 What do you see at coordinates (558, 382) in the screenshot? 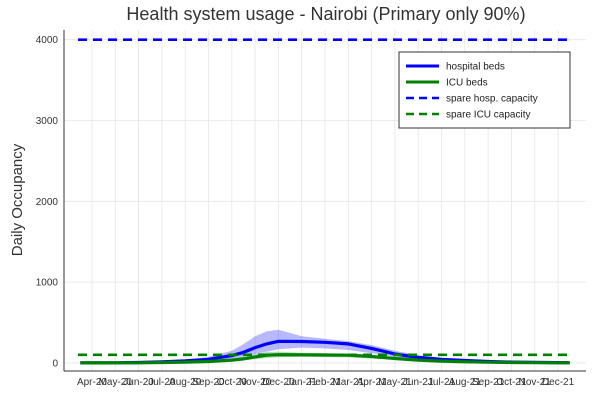
I see `x-tick-label: Dec-21` at bounding box center [558, 382].